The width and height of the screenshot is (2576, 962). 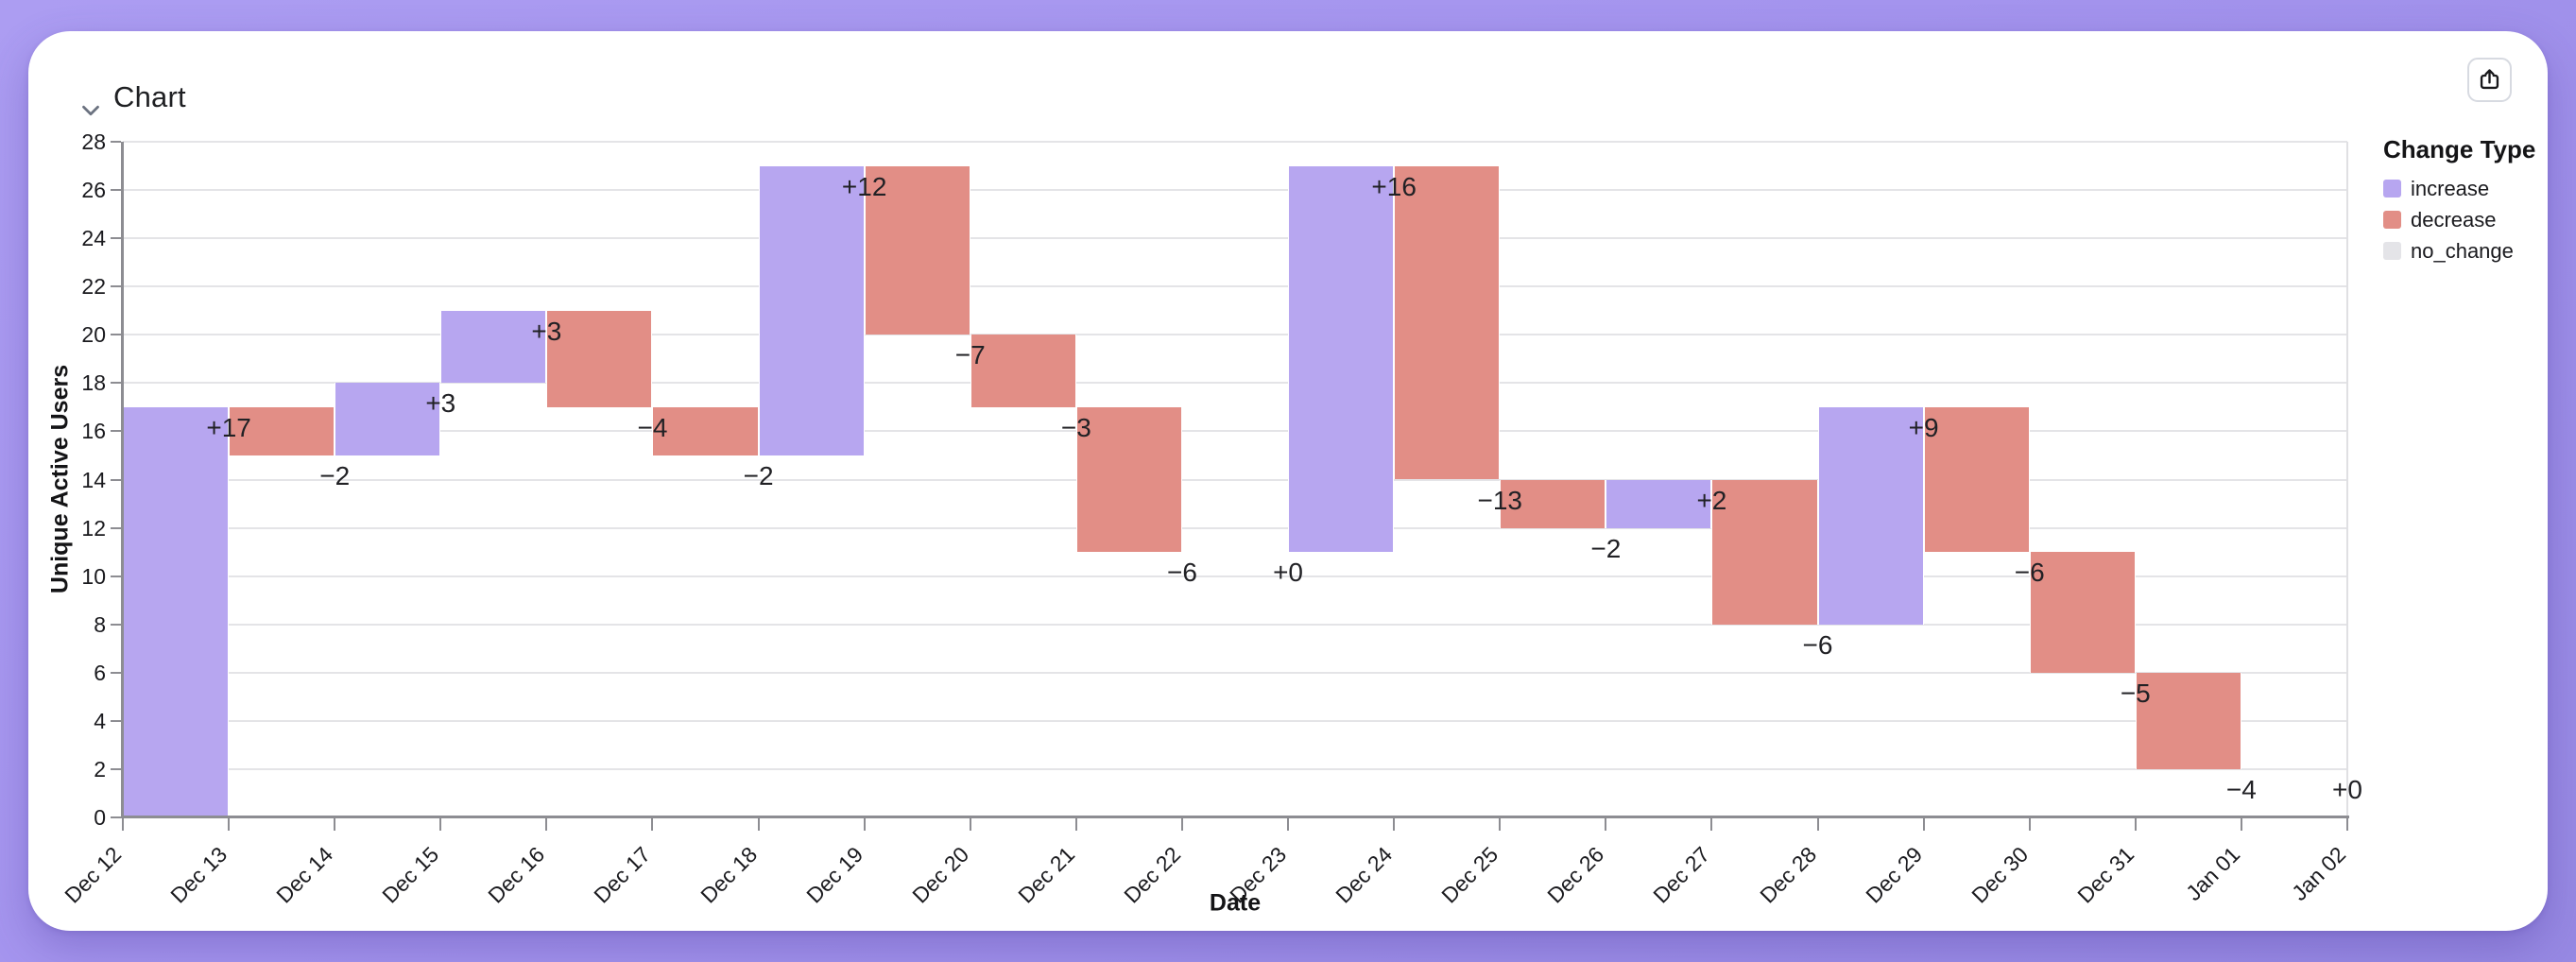 What do you see at coordinates (2318, 873) in the screenshot?
I see `x-tick-label: Jan 02` at bounding box center [2318, 873].